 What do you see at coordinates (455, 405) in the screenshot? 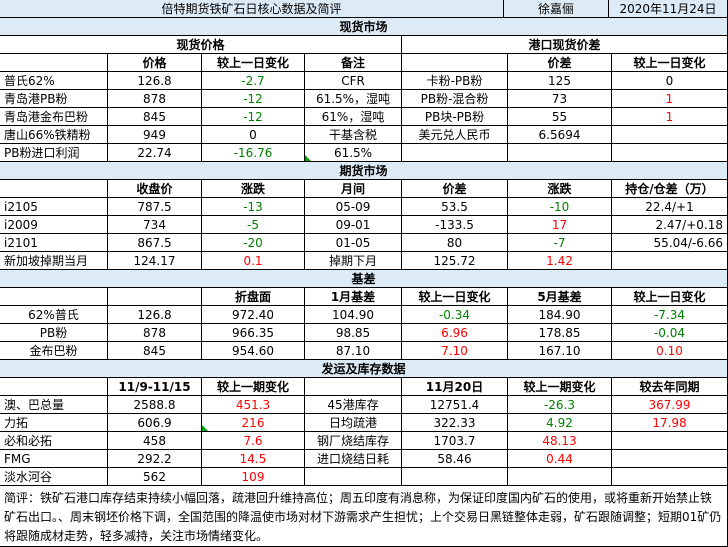
I see `stock-value: 12751.4` at bounding box center [455, 405].